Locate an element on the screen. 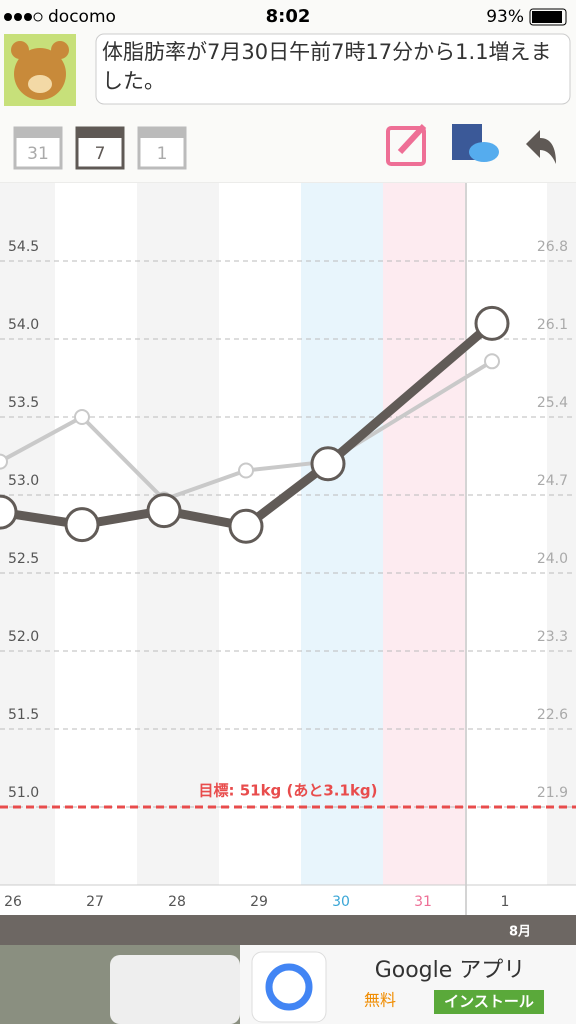 Image resolution: width=576 pixels, height=1028 pixels. bear-muzzle is located at coordinates (40, 84).